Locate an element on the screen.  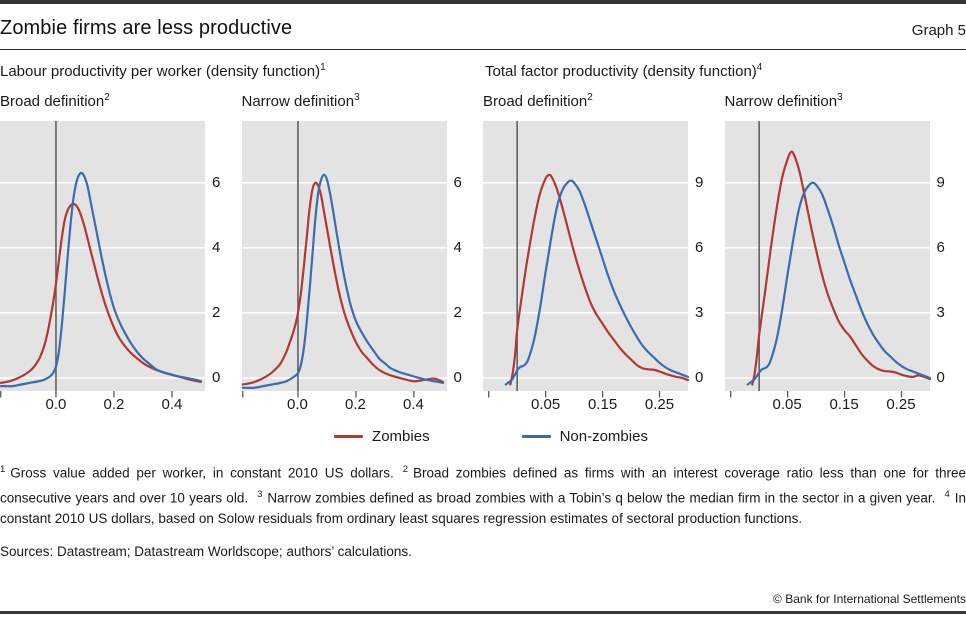
legend-label-zombies: Zombies is located at coordinates (401, 436).